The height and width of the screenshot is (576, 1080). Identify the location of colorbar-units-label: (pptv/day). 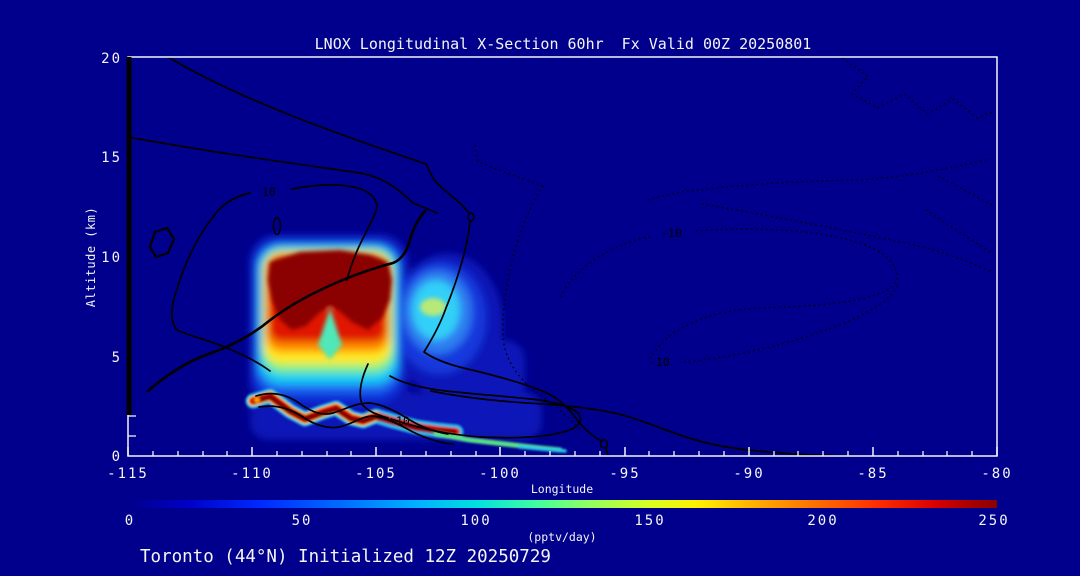
(561, 537).